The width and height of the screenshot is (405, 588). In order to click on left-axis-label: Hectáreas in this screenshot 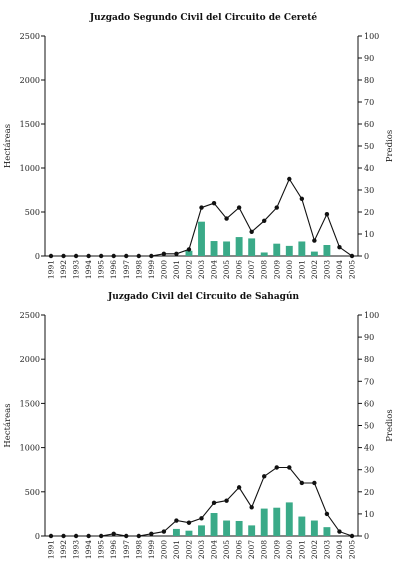, I will do `click(7, 425)`.